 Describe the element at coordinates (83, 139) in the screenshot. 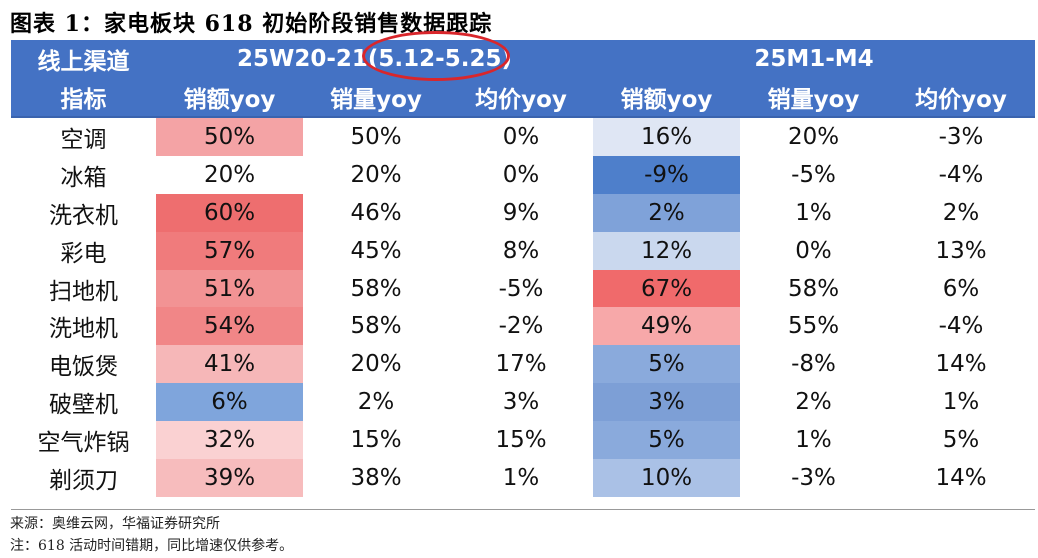

I see `category-cell: 空调` at that location.